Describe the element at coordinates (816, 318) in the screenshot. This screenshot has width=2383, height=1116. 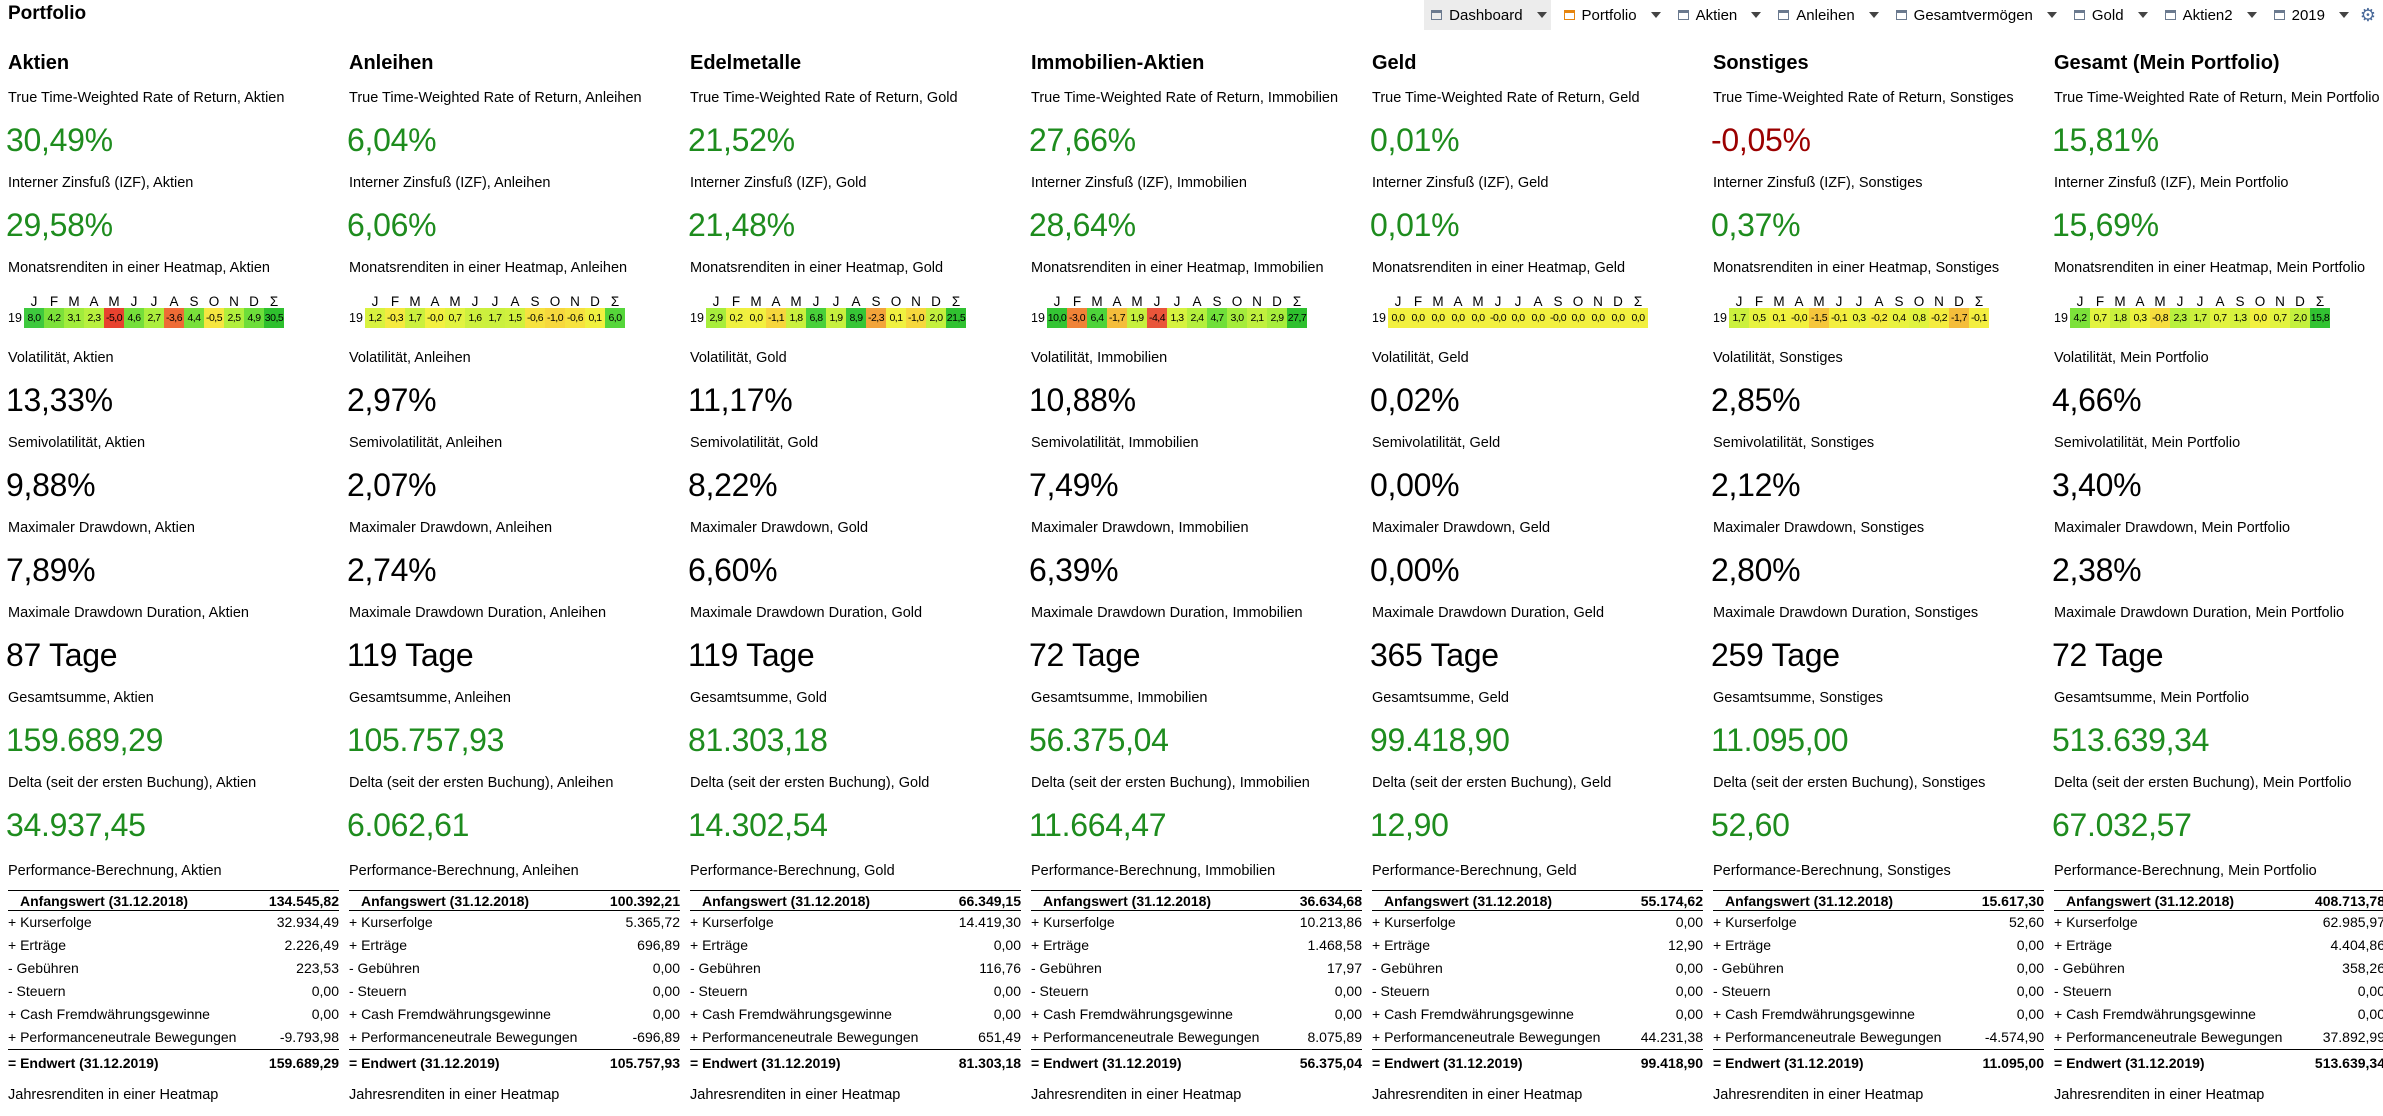
I see `heatmap-cell: 6,8` at that location.